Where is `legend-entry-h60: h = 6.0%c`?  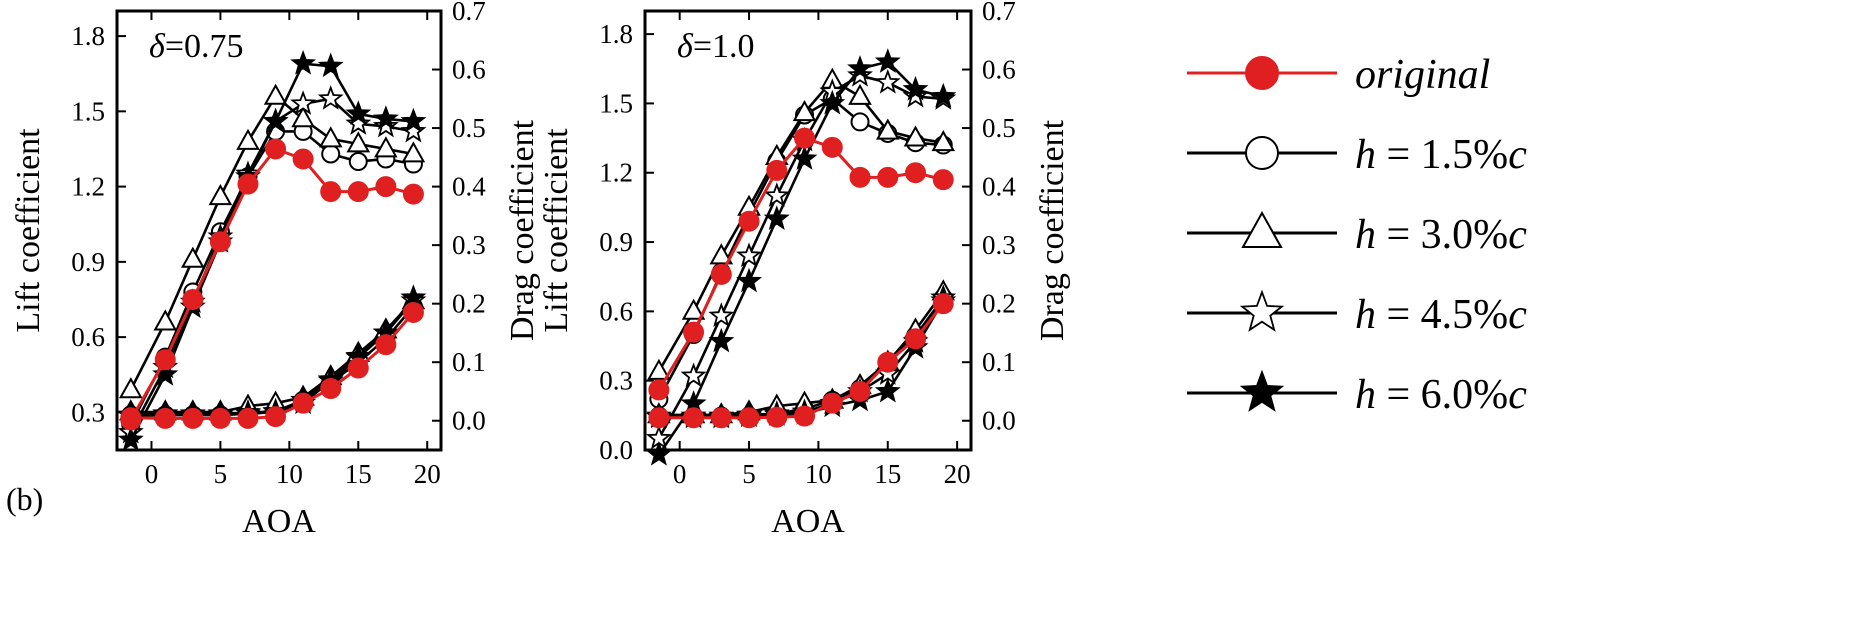
legend-entry-h60: h = 6.0%c is located at coordinates (1357, 393).